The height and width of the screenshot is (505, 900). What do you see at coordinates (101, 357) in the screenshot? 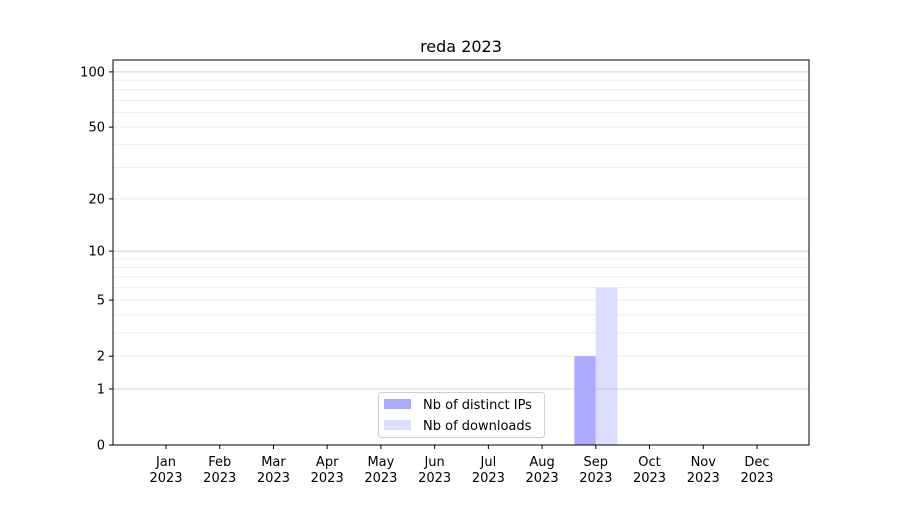
I see `y-tick-label: 2` at bounding box center [101, 357].